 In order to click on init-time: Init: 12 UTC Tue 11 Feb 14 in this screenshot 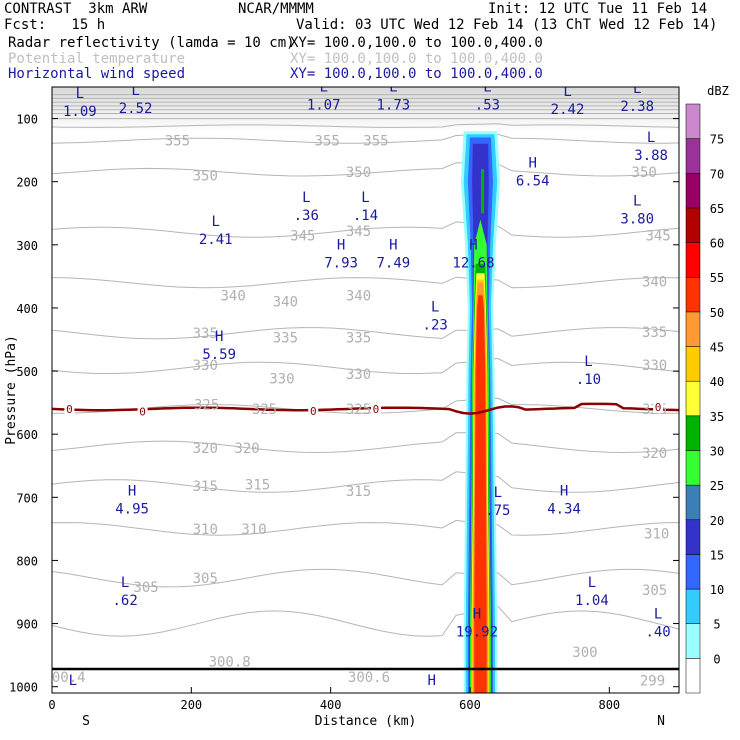, I will do `click(598, 9)`.